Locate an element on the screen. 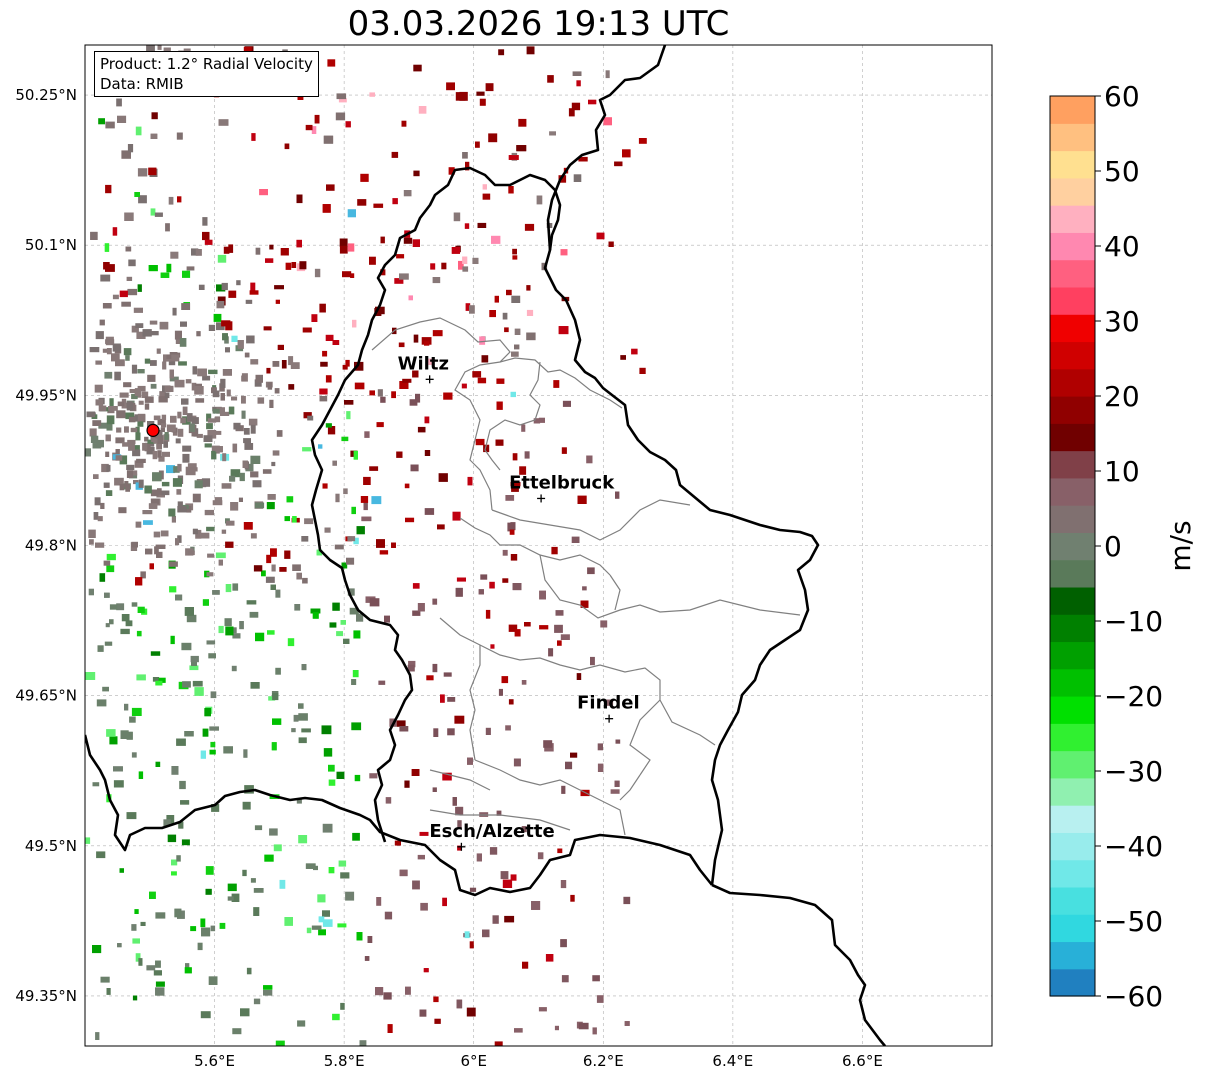 The width and height of the screenshot is (1207, 1081). lon-tick-label: 6.4°E is located at coordinates (732, 1061).